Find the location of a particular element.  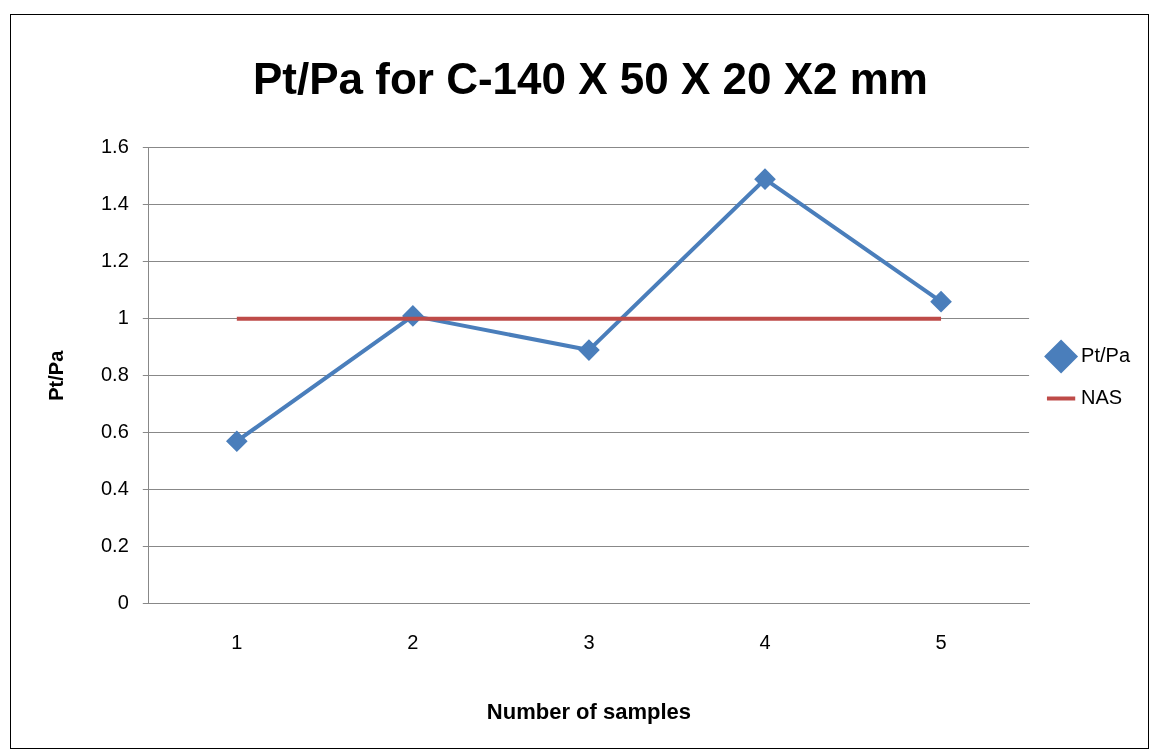

y-tick-label: 0.4 is located at coordinates (114, 488).